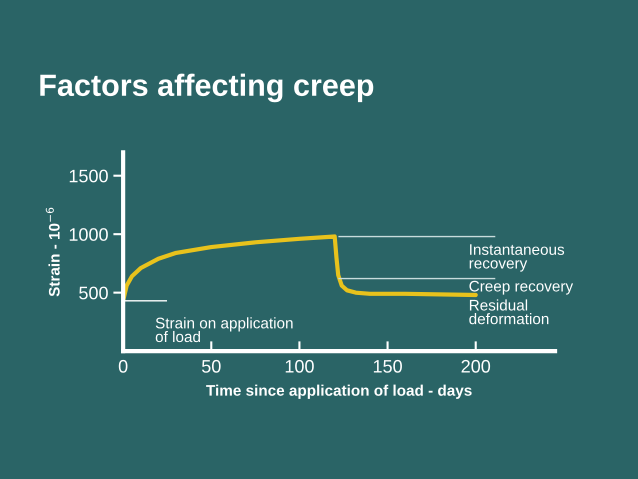 This screenshot has width=638, height=479. Describe the element at coordinates (388, 366) in the screenshot. I see `x-tick-label: 150` at that location.